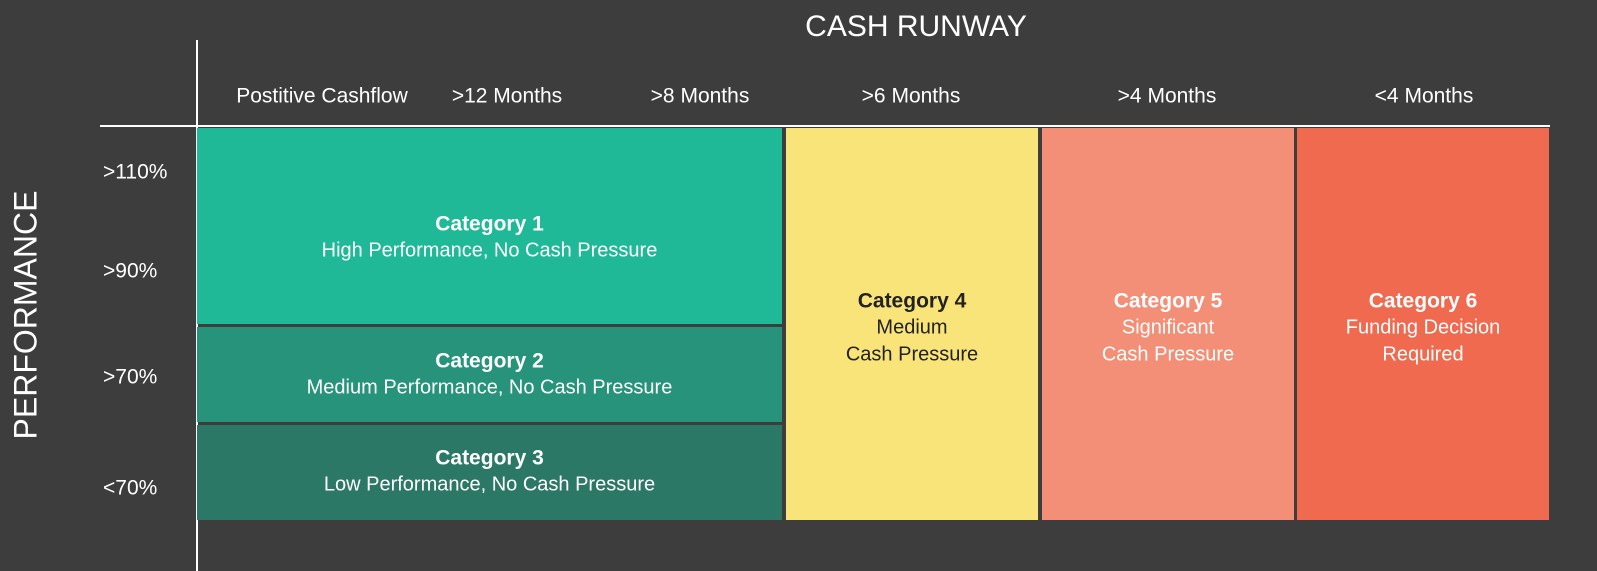  What do you see at coordinates (912, 301) in the screenshot?
I see `category-title: Category 4` at bounding box center [912, 301].